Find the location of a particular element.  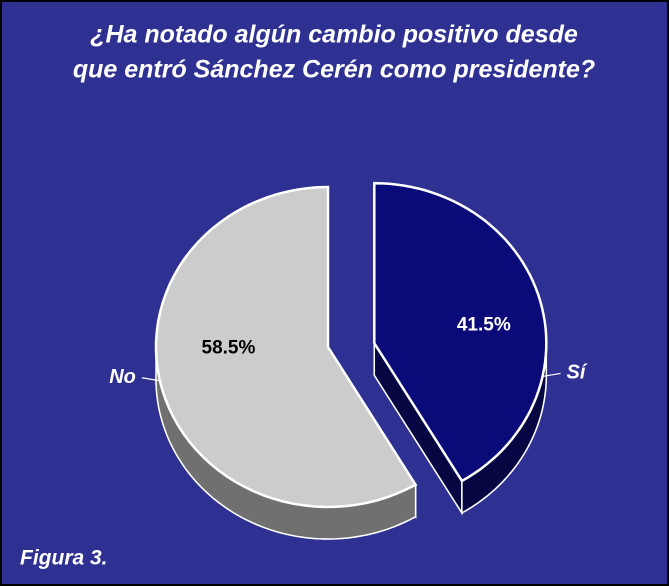

slice is located at coordinates (460, 332).